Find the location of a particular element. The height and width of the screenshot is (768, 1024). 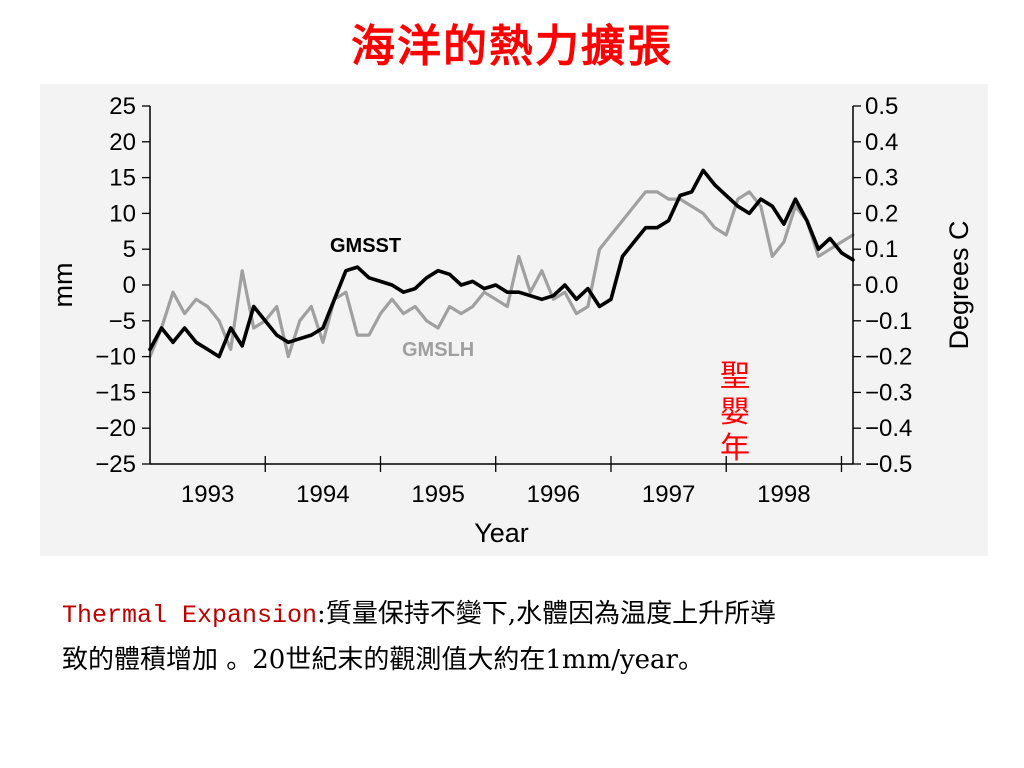

left-y-tick-label: −20 is located at coordinates (115, 428).